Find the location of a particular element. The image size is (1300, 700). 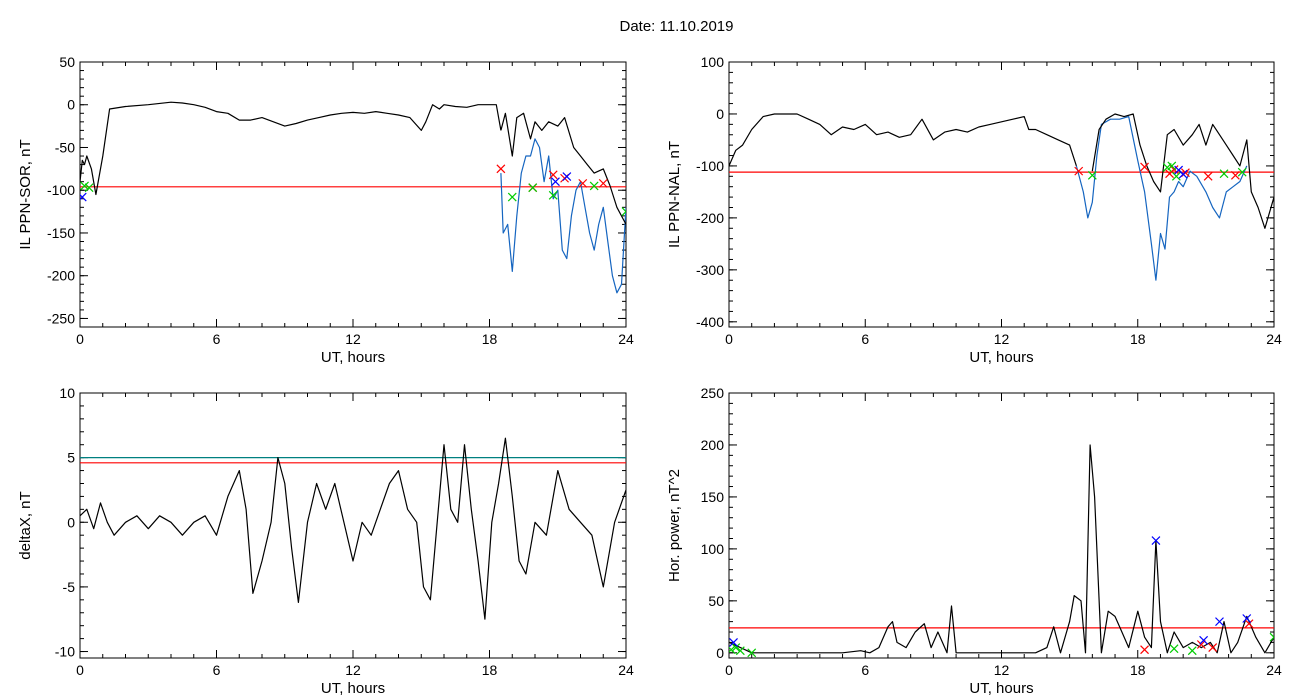

y-axis-label: IL PPN-NAL, nT is located at coordinates (674, 194).